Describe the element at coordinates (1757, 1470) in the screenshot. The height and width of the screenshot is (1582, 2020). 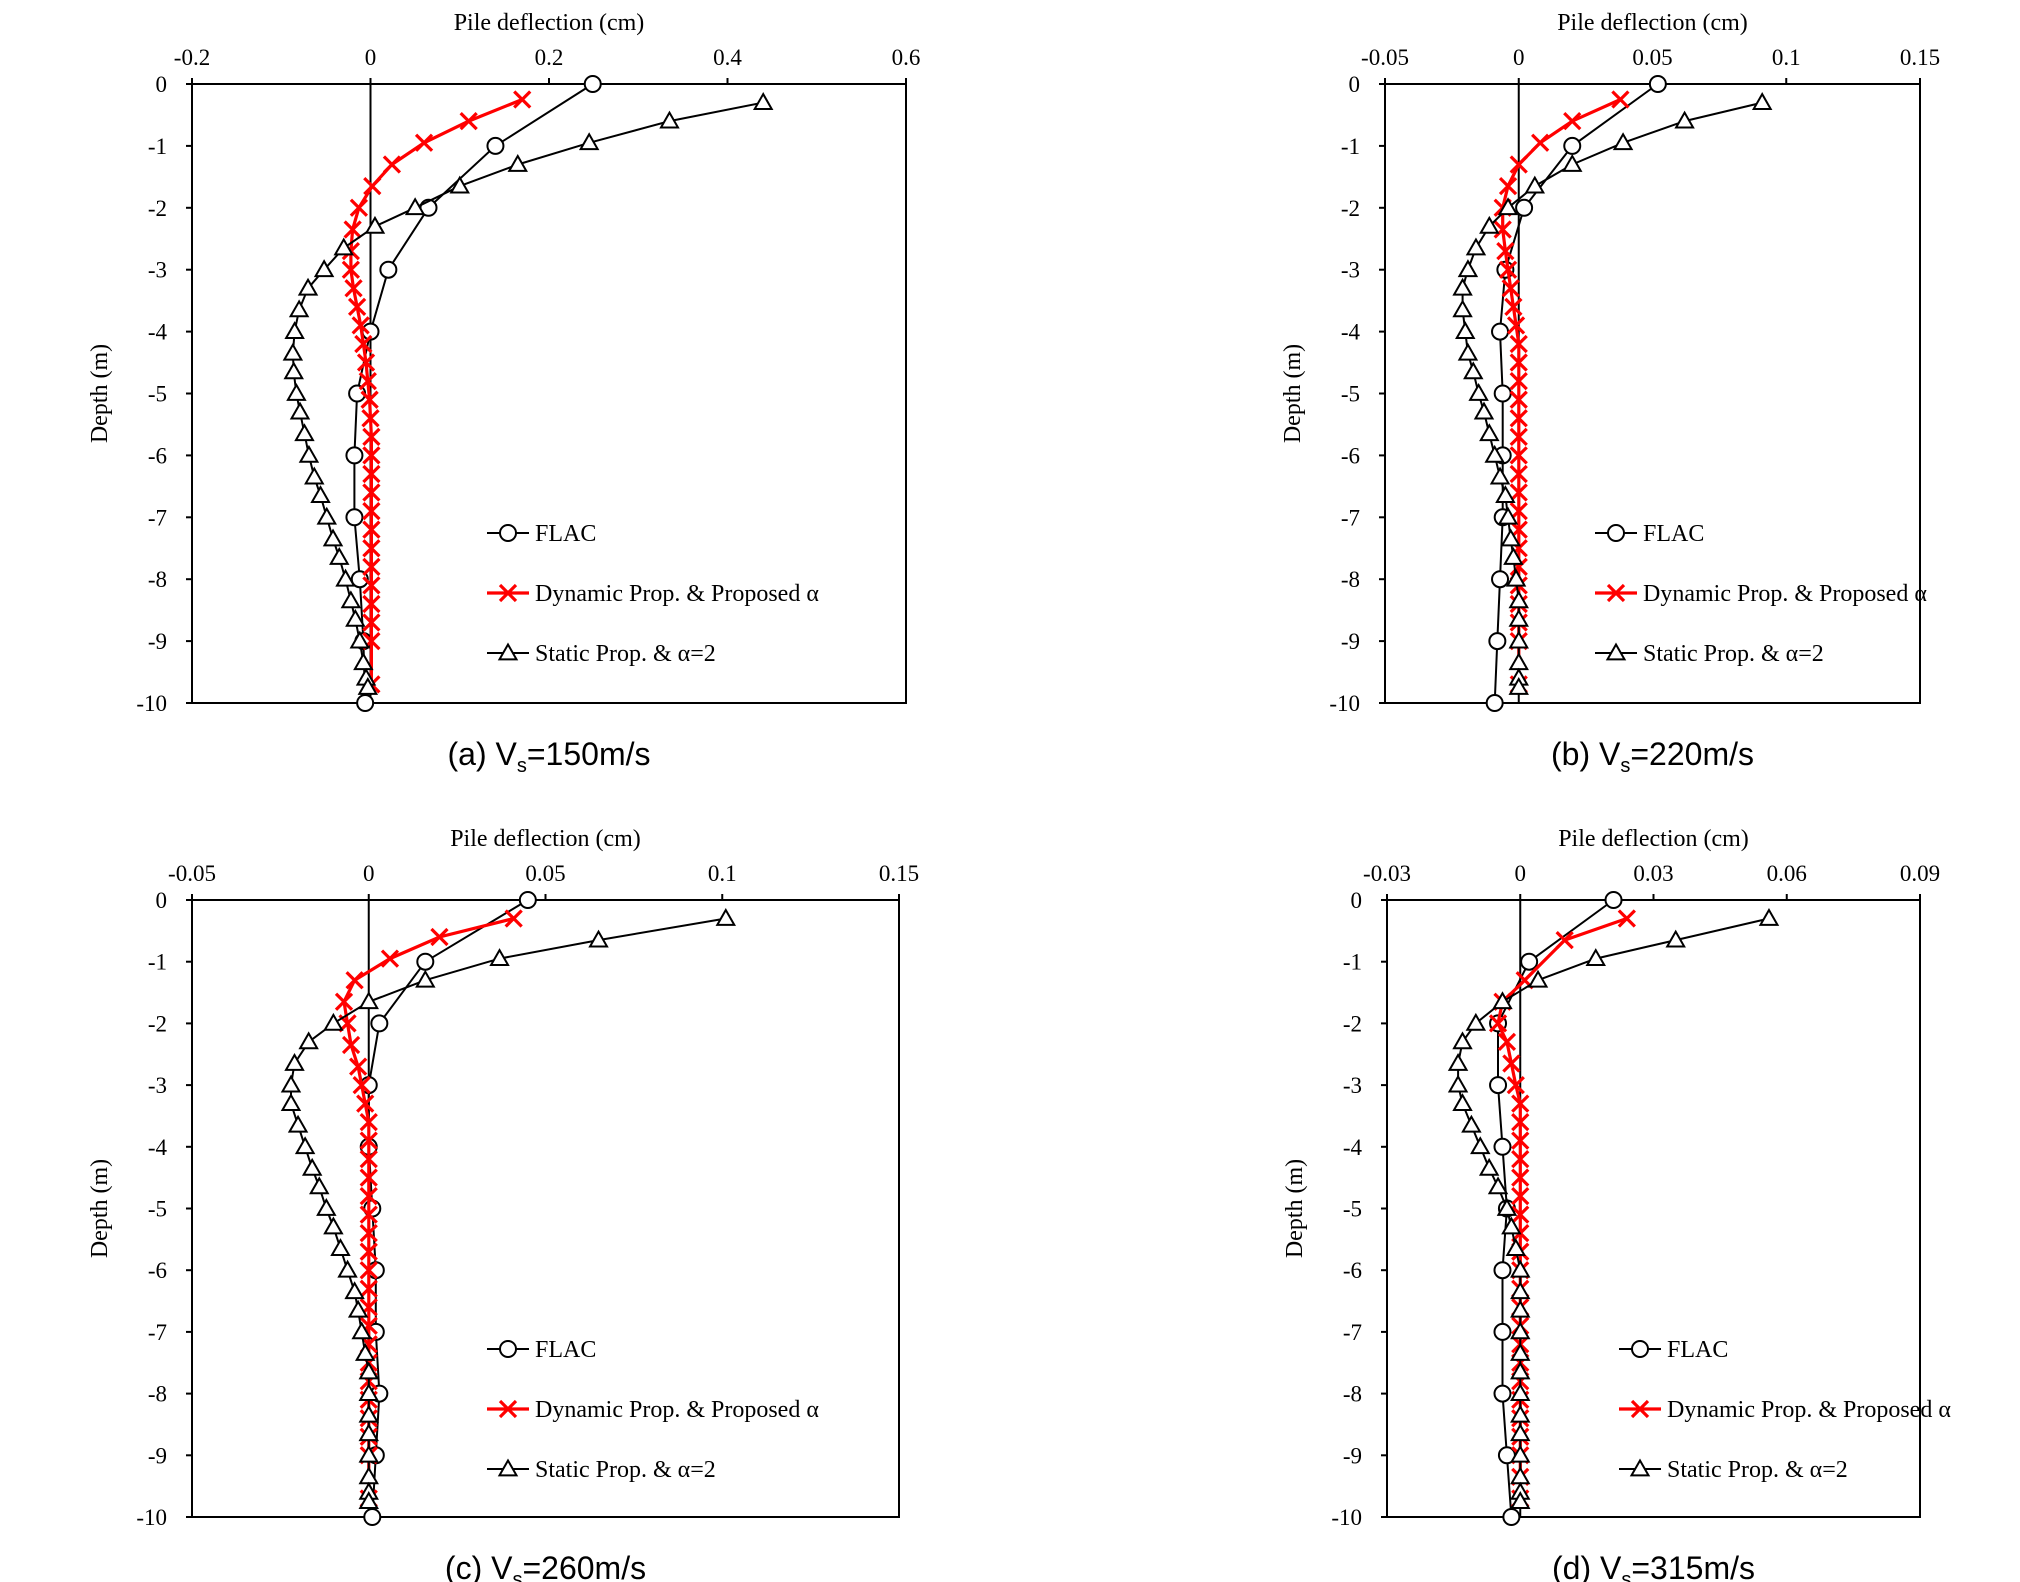
I see `legend-label-static: Static Prop. & α=2` at that location.